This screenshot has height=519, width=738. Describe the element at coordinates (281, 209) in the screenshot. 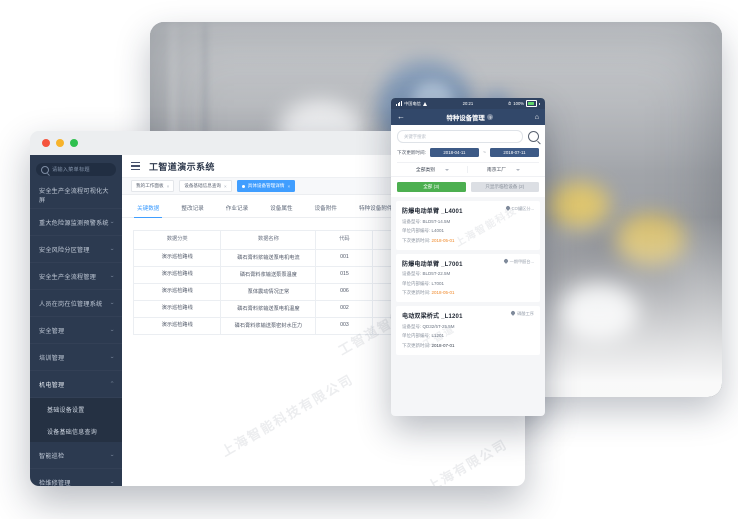

I see `subtab-equipment-attributes: 设备属性` at that location.